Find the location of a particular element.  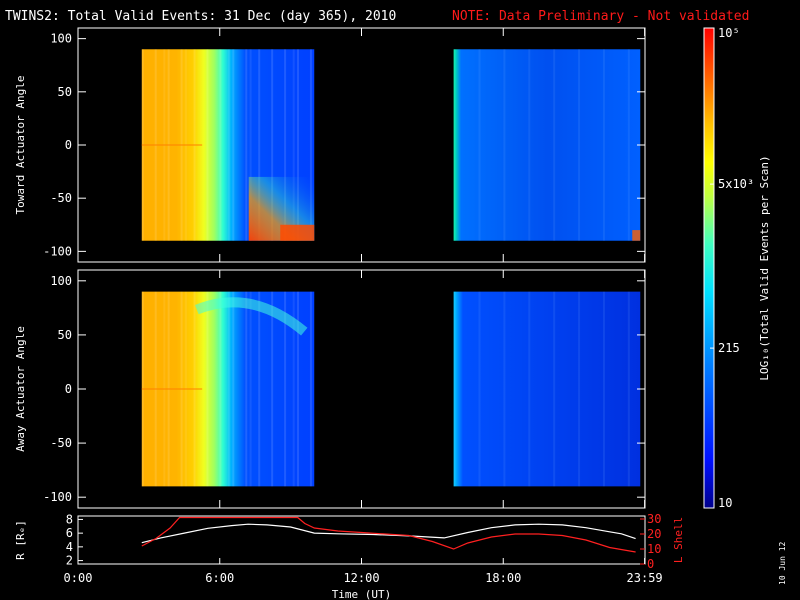

date-stamp: 10 Jun 12 is located at coordinates (782, 563).